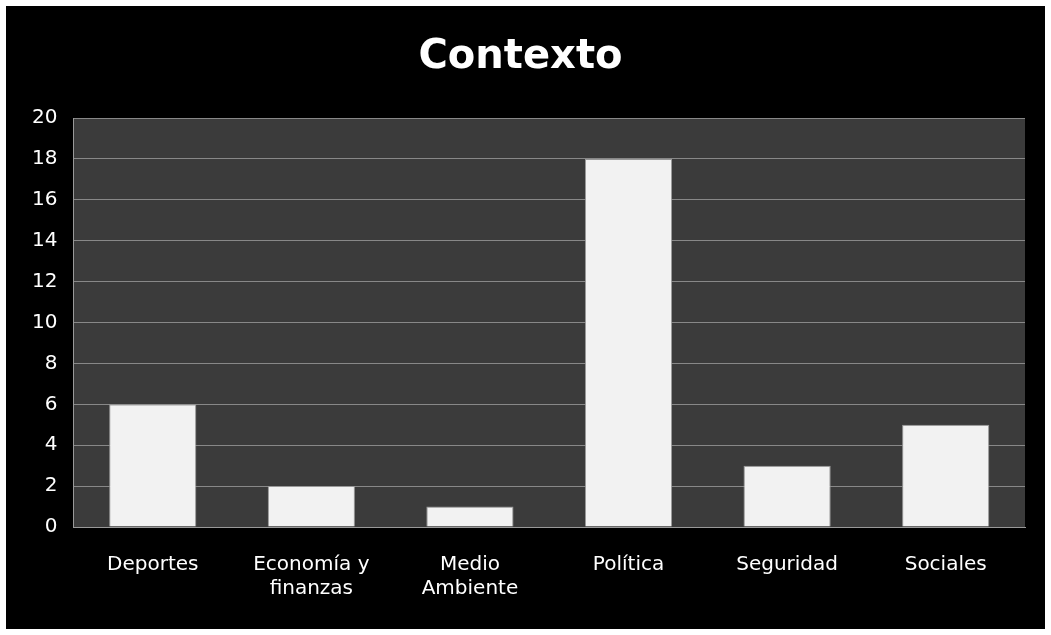  Describe the element at coordinates (51, 402) in the screenshot. I see `y-tick-label: 6` at that location.